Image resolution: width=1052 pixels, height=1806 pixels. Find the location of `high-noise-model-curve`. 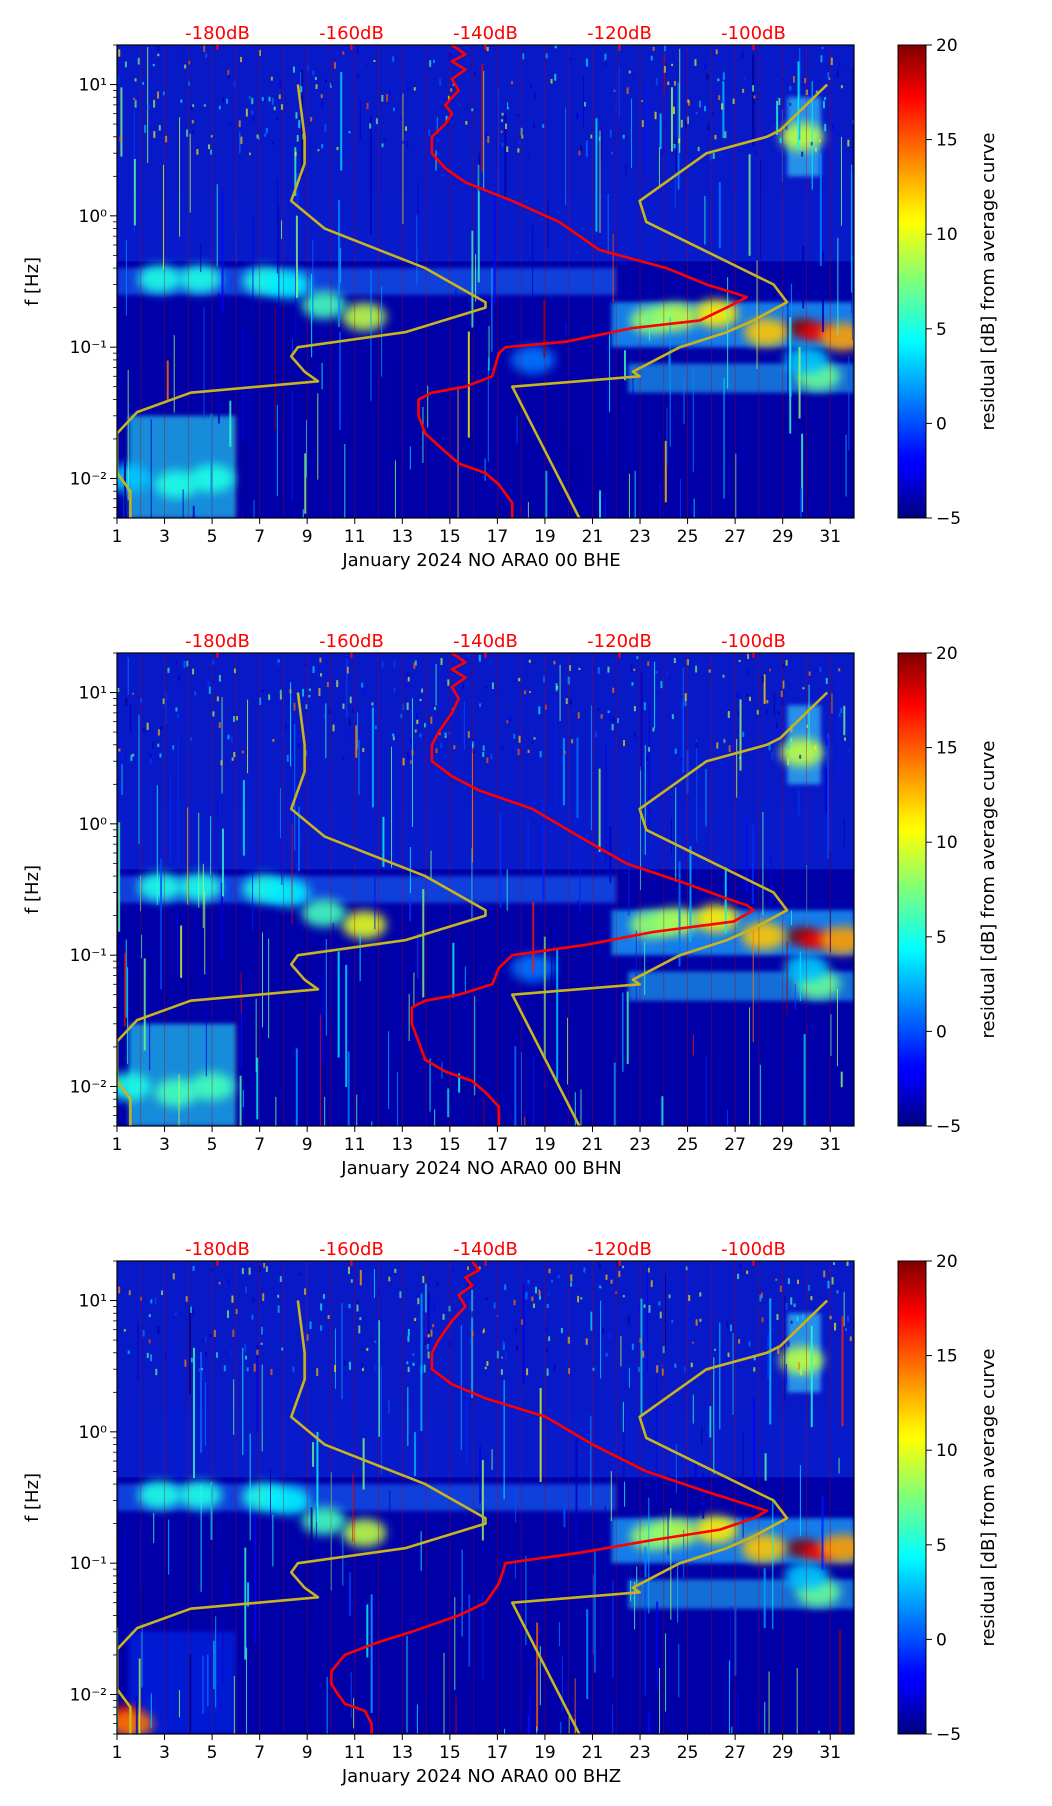

high-noise-model-curve is located at coordinates (669, 300).